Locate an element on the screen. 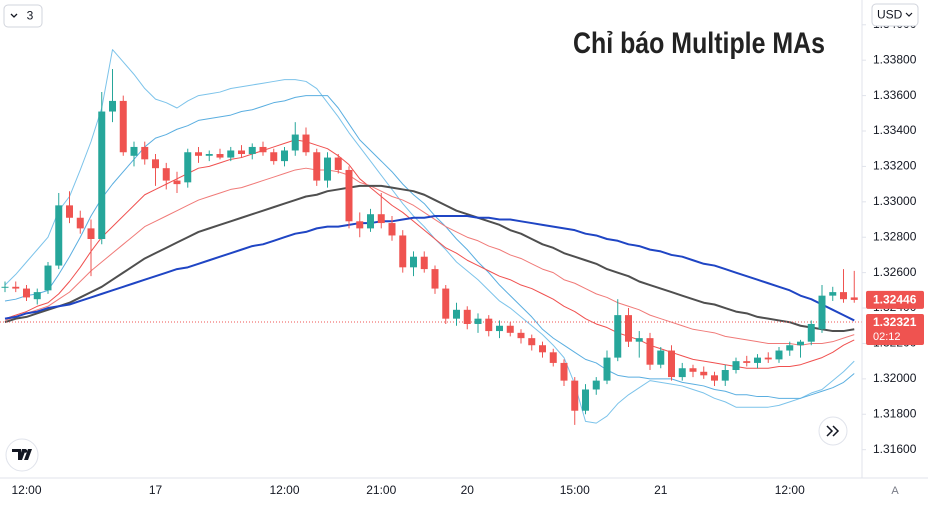 This screenshot has width=928, height=506. y-tick-label: 1.33800 is located at coordinates (895, 59).